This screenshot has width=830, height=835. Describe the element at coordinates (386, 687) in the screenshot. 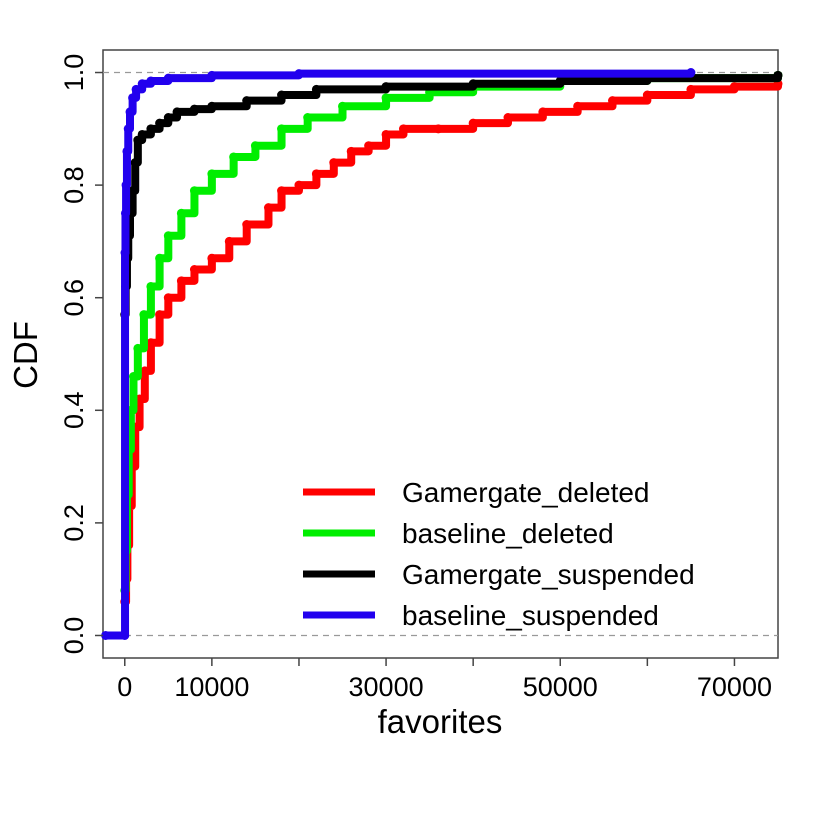

I see `x-tick-label: 30000` at that location.